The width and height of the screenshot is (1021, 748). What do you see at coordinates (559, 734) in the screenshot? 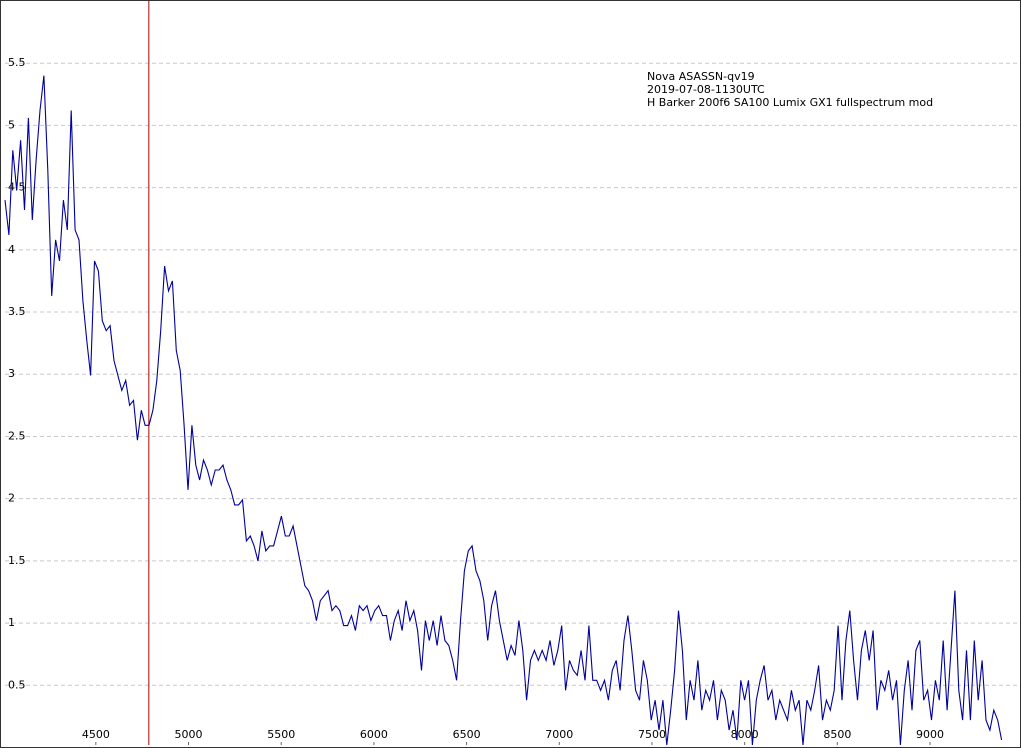
I see `x-tick-label: 7000` at bounding box center [559, 734].